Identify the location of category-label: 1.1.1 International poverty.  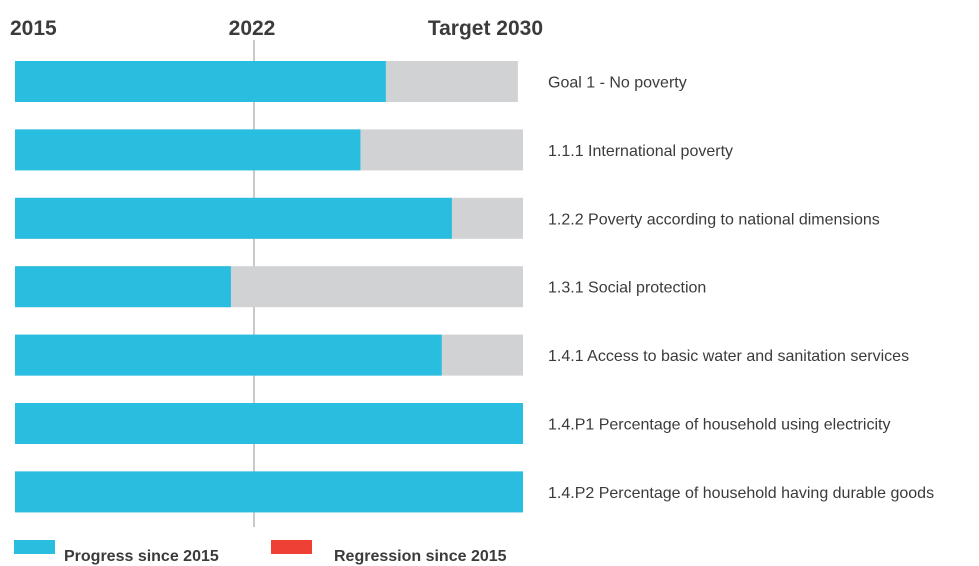
(640, 151).